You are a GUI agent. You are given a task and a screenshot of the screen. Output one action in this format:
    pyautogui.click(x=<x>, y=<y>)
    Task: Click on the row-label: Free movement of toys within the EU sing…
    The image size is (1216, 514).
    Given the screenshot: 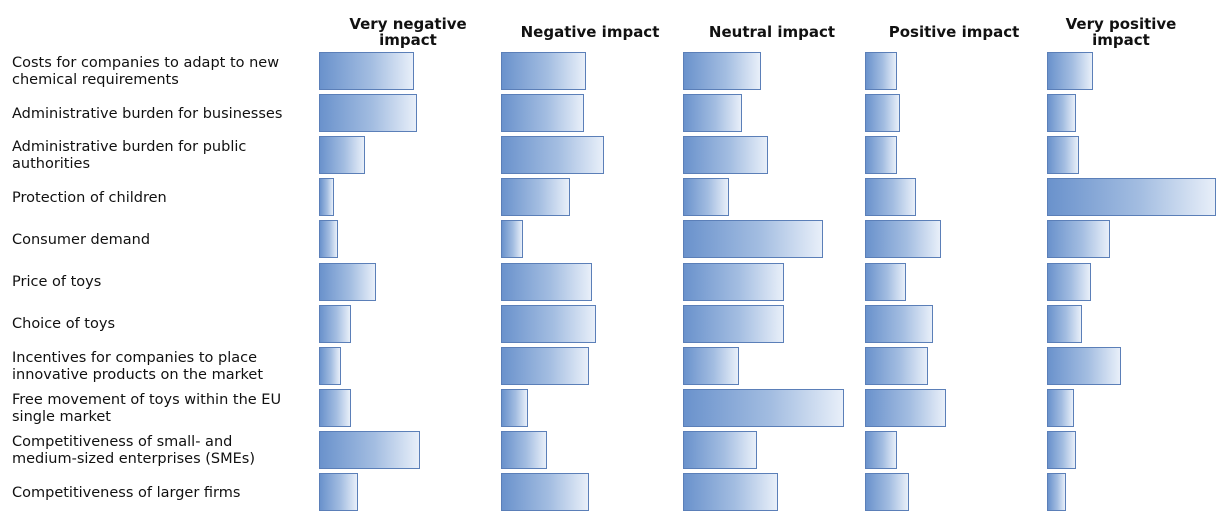 What is the action you would take?
    pyautogui.click(x=147, y=408)
    